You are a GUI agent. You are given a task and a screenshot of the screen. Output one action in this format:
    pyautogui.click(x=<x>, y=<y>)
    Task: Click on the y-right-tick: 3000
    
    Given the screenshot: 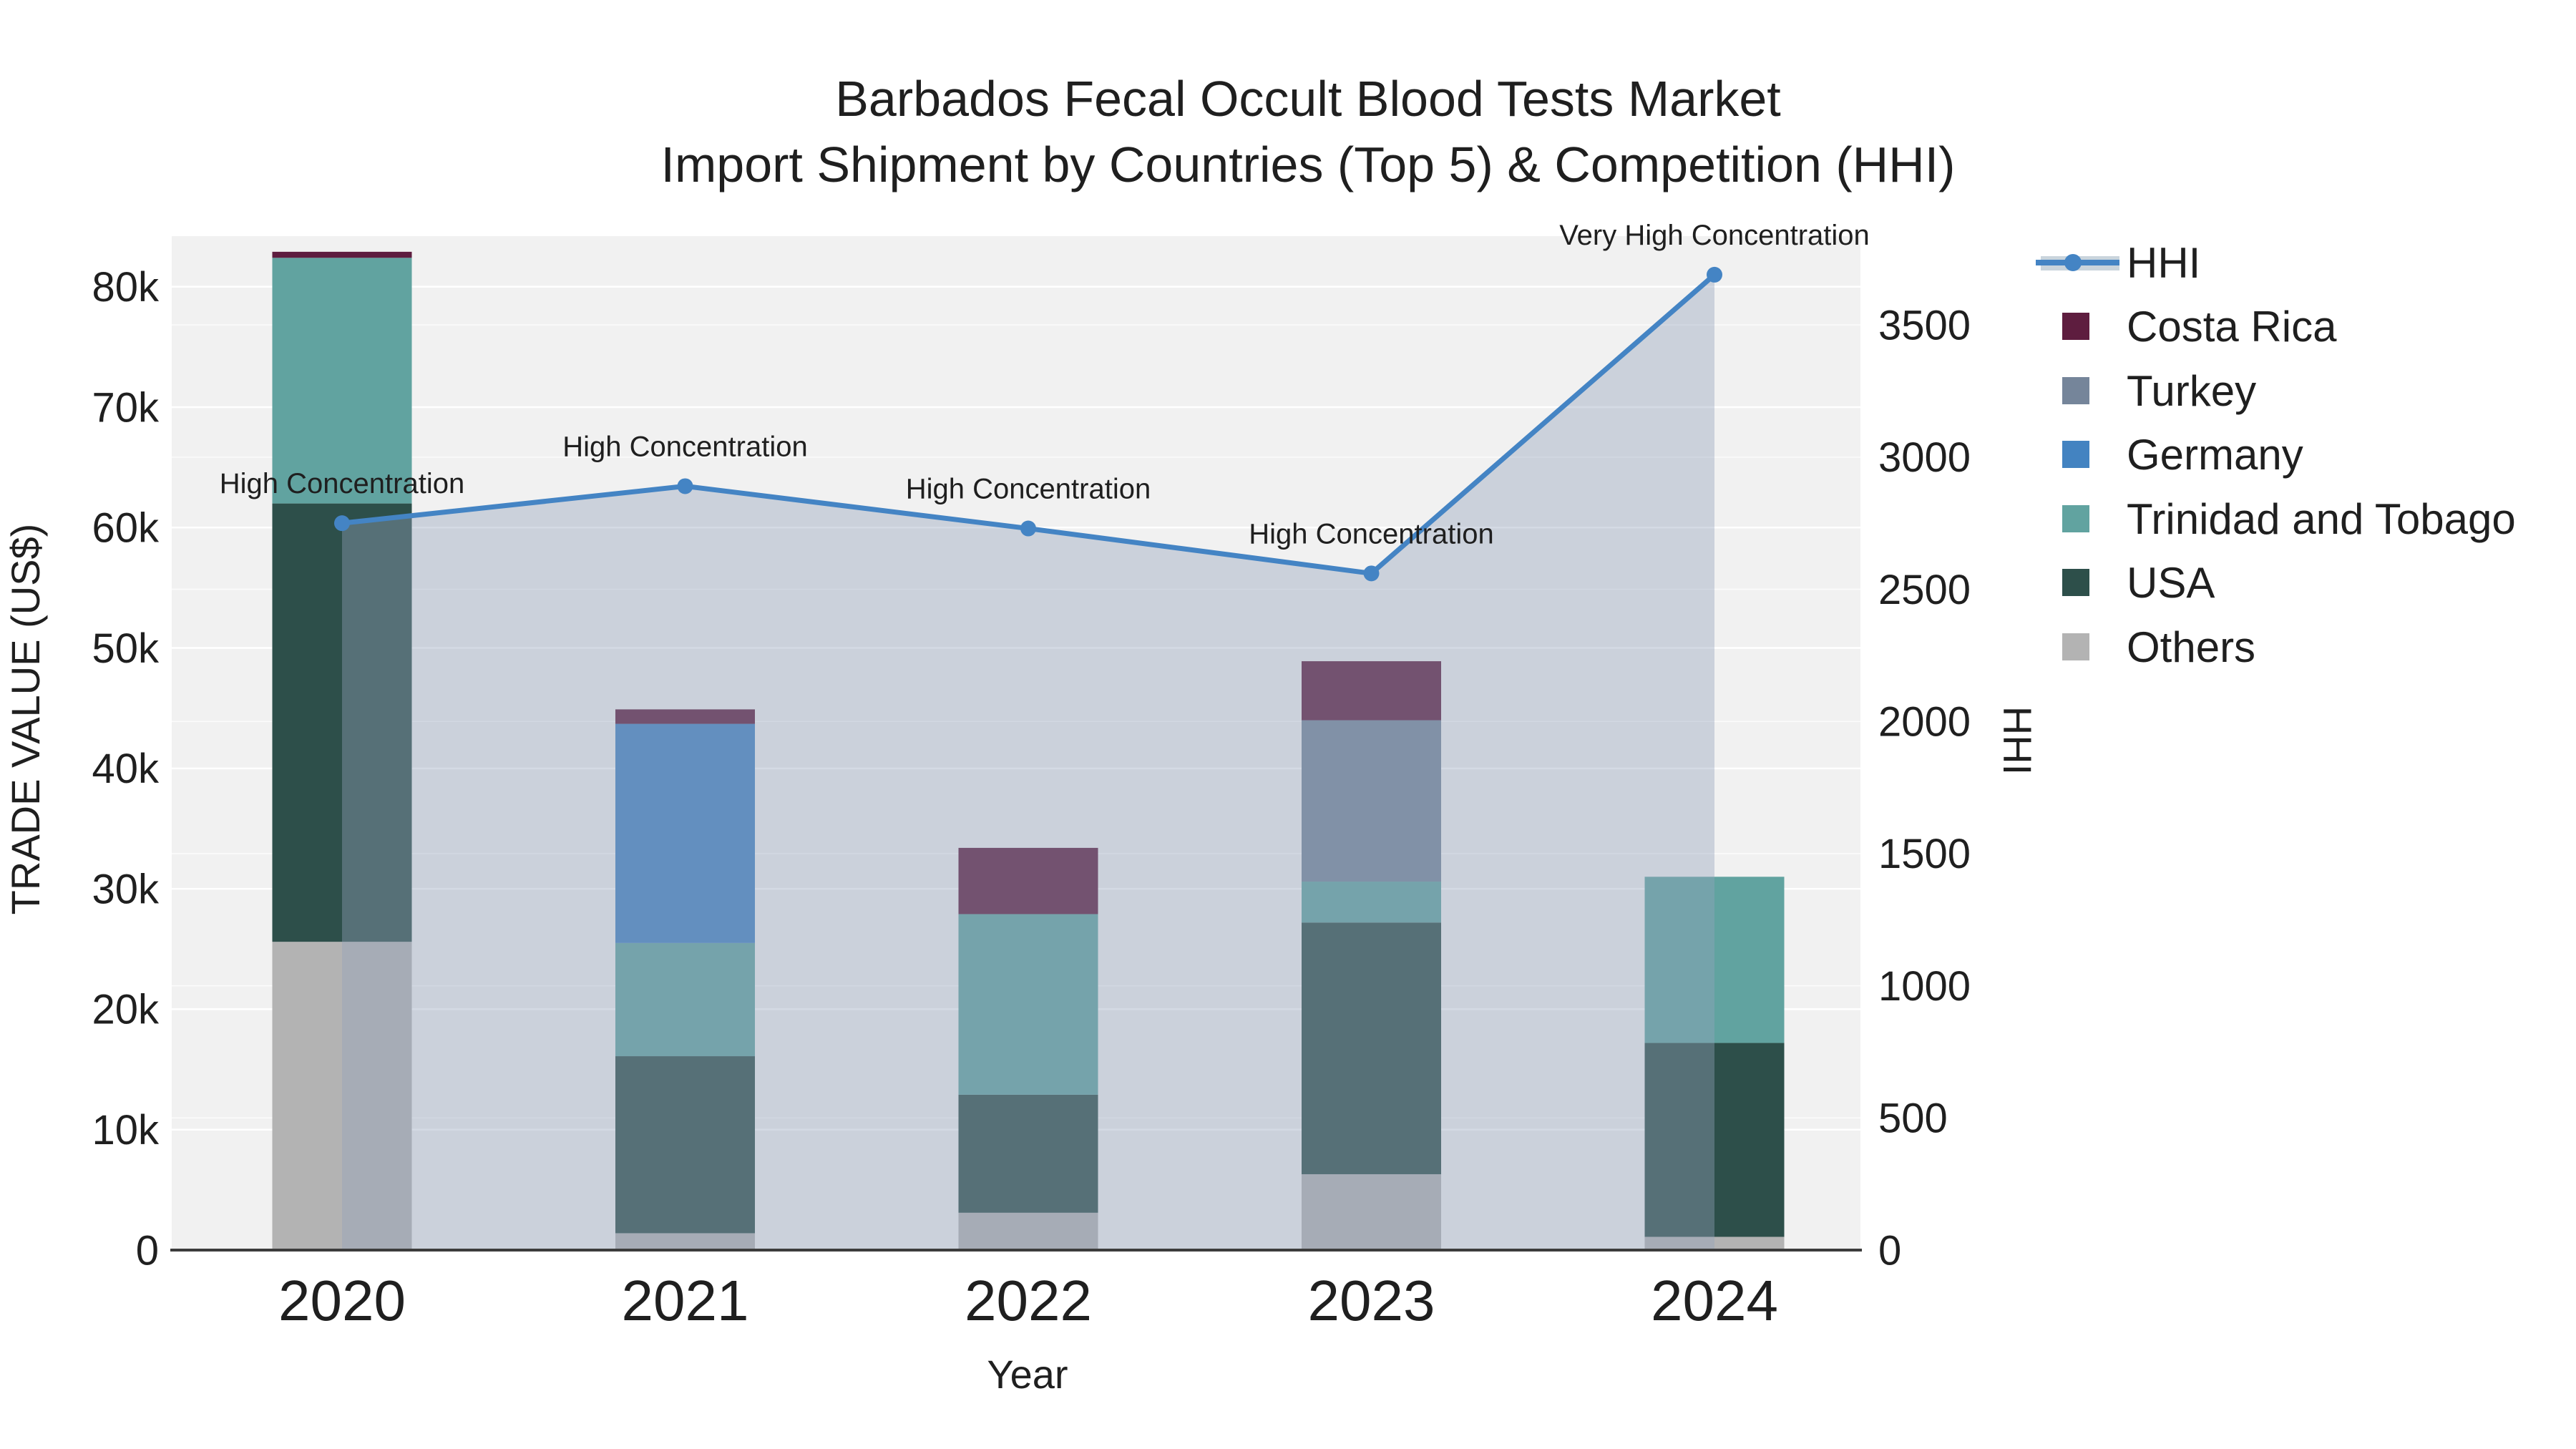 What is the action you would take?
    pyautogui.click(x=1924, y=457)
    